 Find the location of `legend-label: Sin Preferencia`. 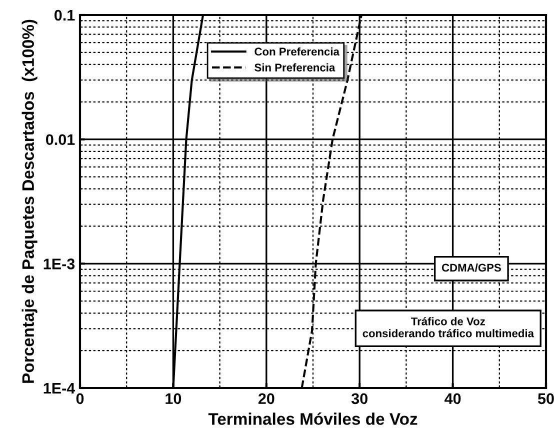

legend-label: Sin Preferencia is located at coordinates (295, 67).